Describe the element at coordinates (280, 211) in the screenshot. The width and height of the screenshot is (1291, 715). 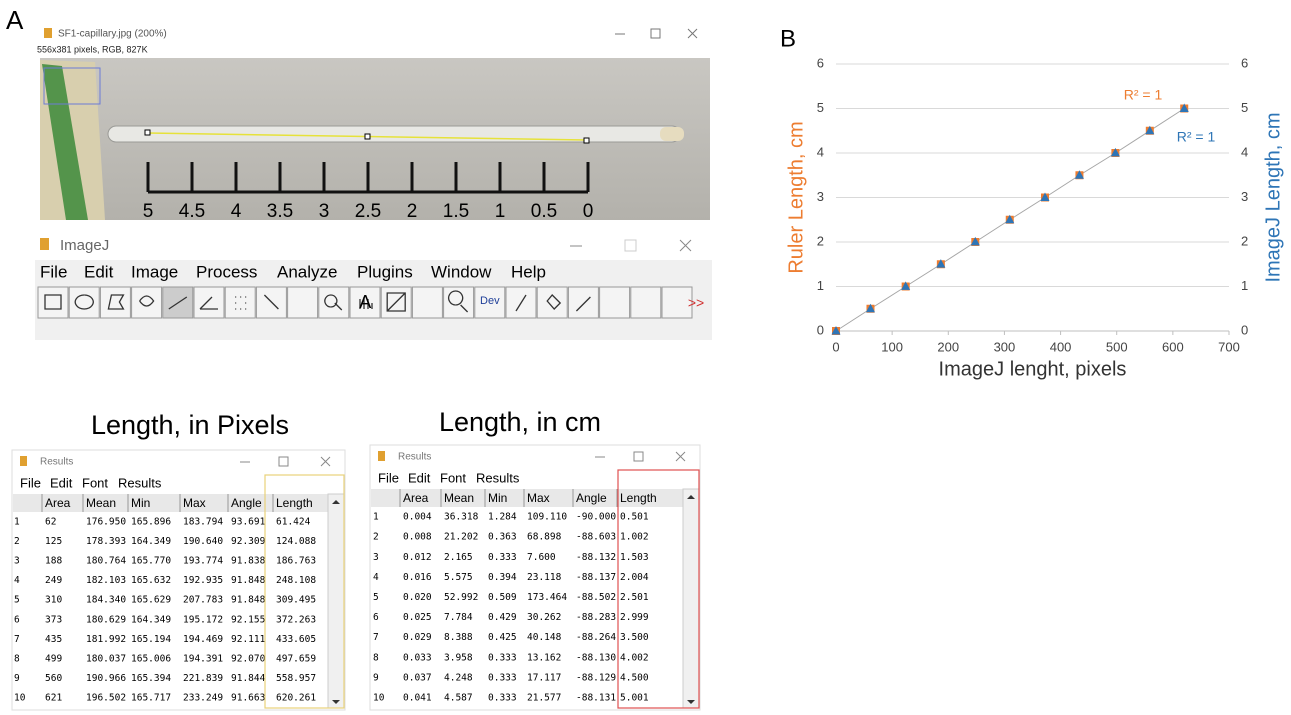
I see `ruler-label: 3.5` at that location.